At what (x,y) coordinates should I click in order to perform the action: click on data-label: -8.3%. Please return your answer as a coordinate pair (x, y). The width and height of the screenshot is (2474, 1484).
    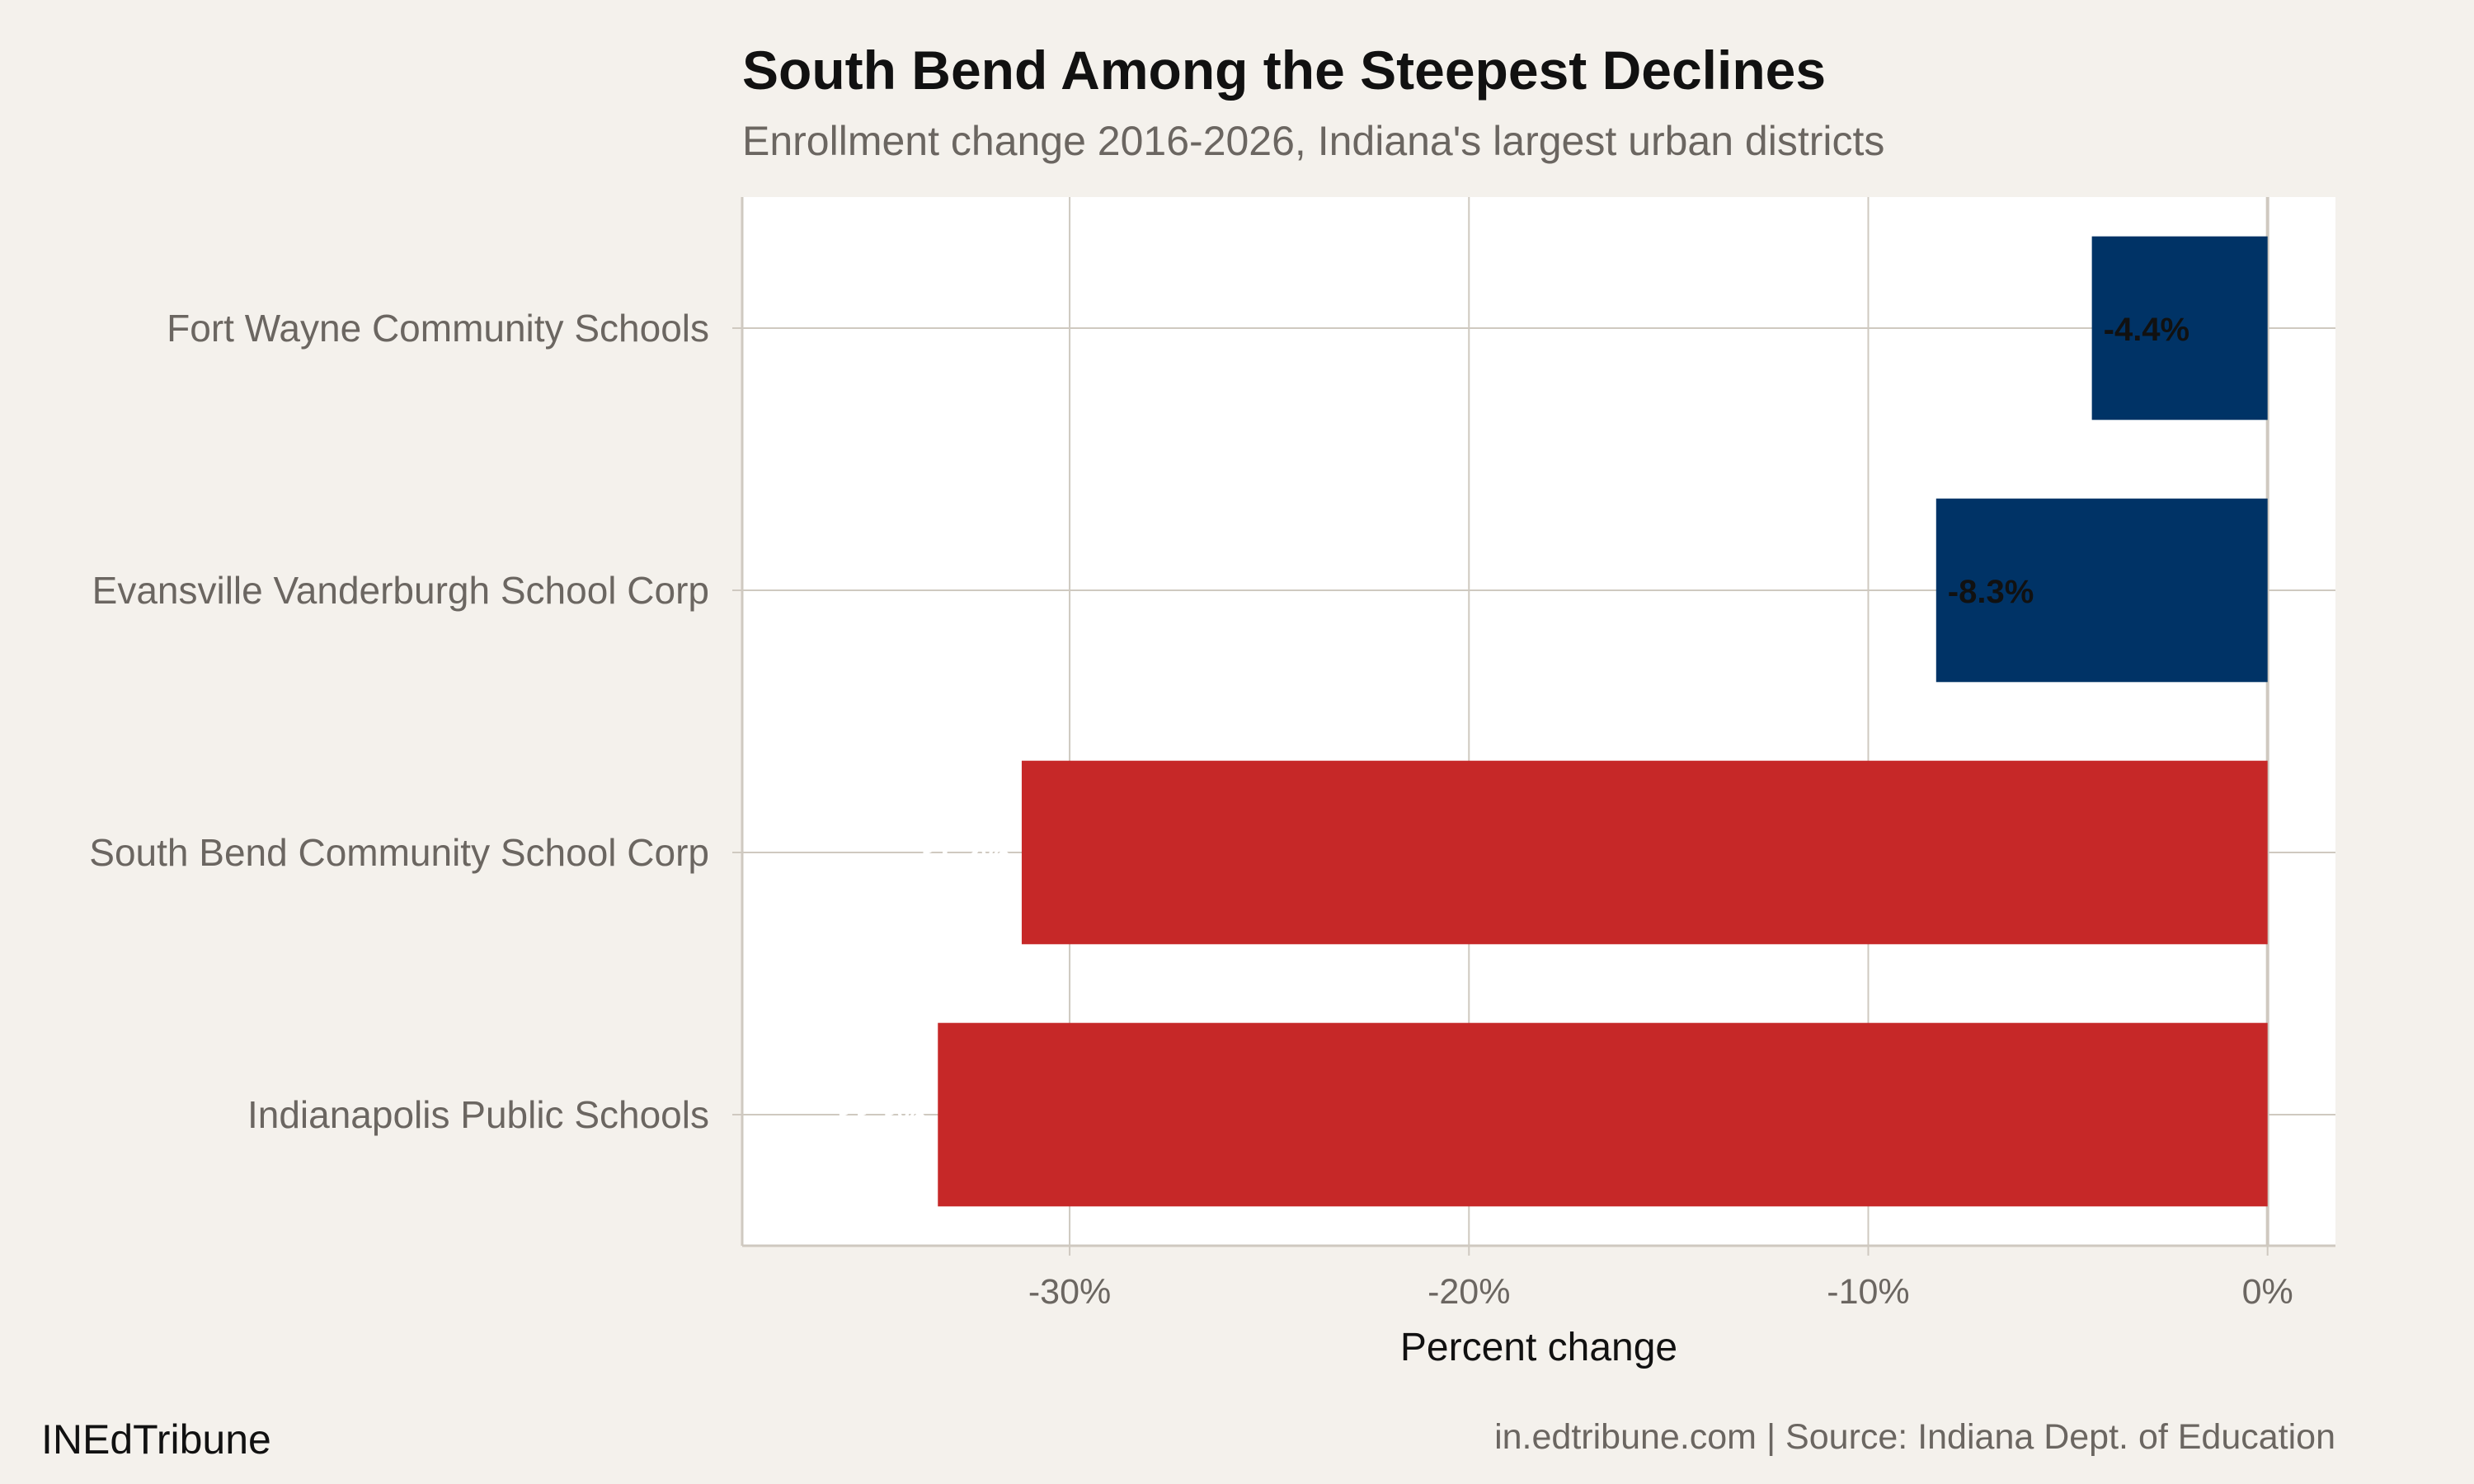
    Looking at the image, I should click on (1991, 592).